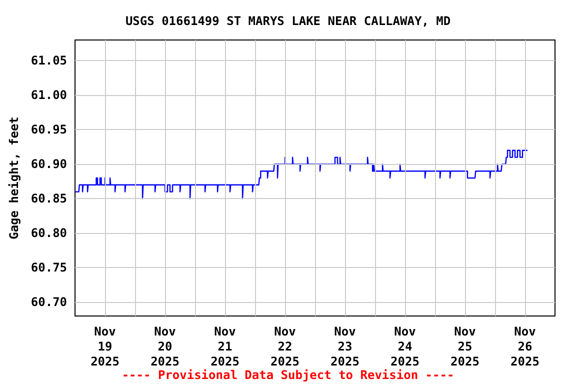 Image resolution: width=576 pixels, height=384 pixels. Describe the element at coordinates (49, 61) in the screenshot. I see `y-tick-label: 61.05` at that location.